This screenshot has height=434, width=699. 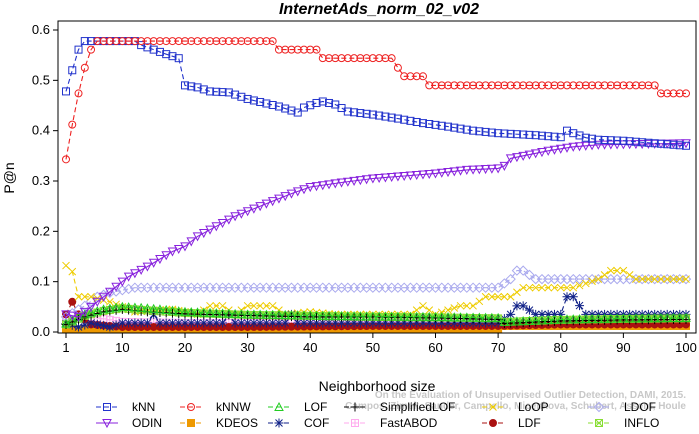 I want to click on legend-label-cof: COF, so click(x=316, y=423).